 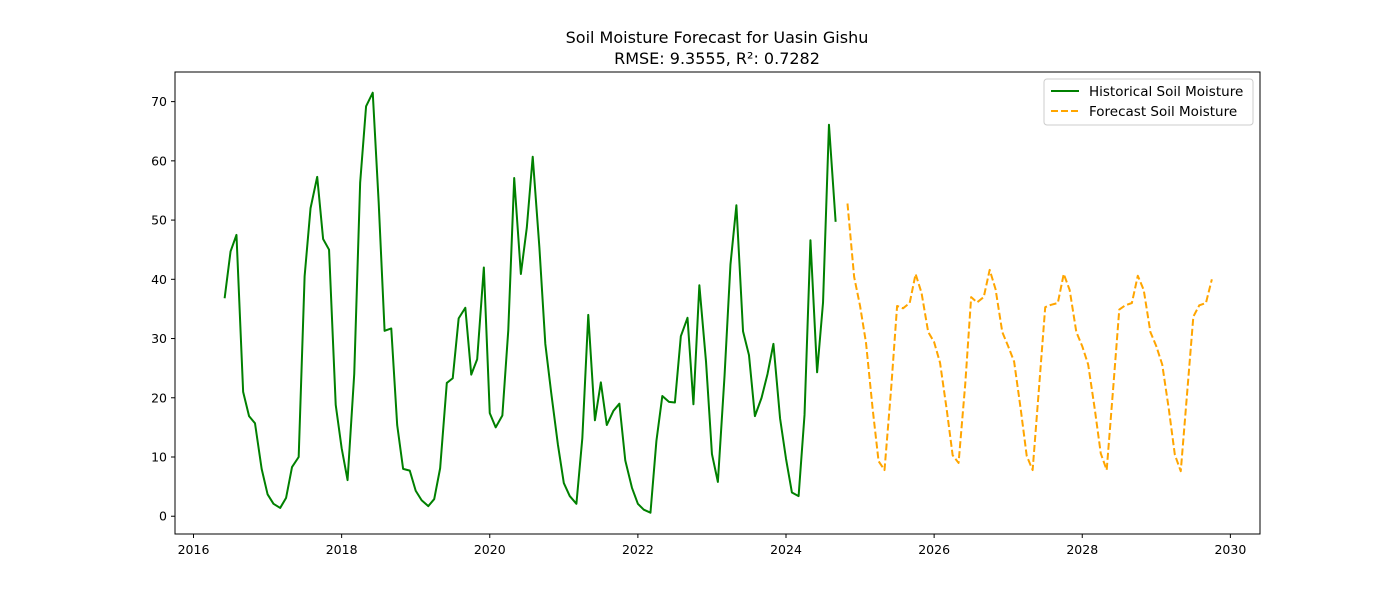 What do you see at coordinates (712, 545) in the screenshot?
I see `x-axis: 2016 2018 2020 2022 2024 2026 2028 2030` at bounding box center [712, 545].